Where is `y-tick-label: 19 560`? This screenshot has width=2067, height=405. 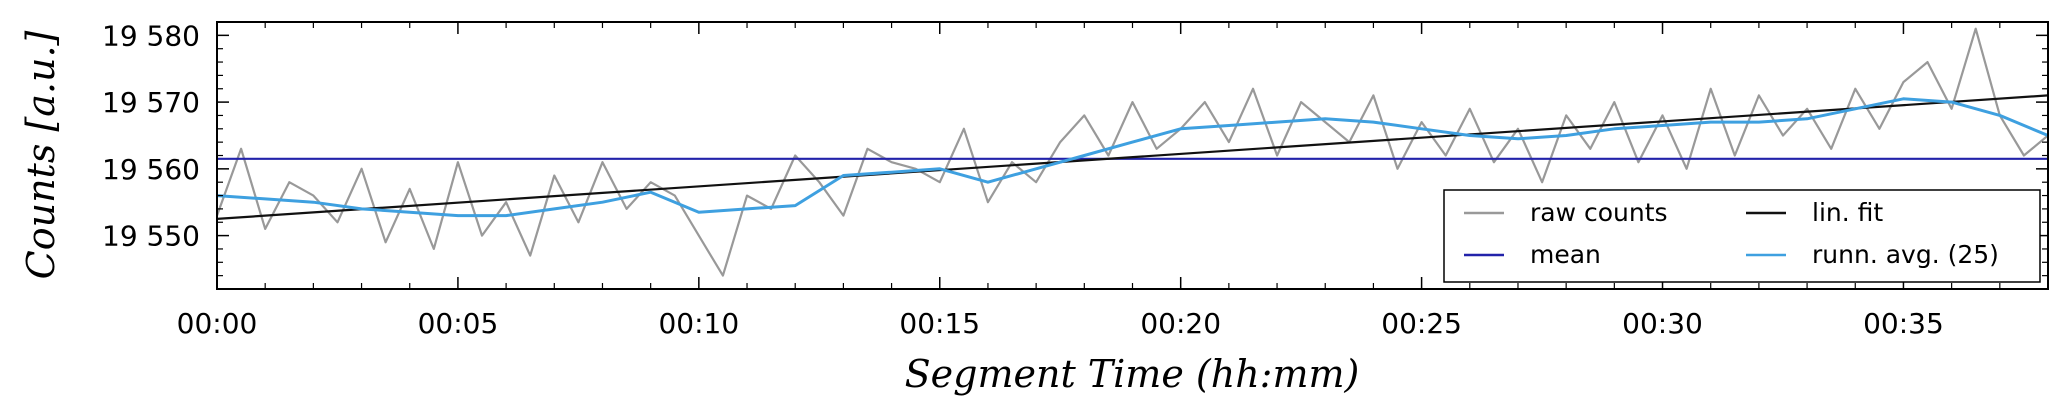 y-tick-label: 19 560 is located at coordinates (151, 169).